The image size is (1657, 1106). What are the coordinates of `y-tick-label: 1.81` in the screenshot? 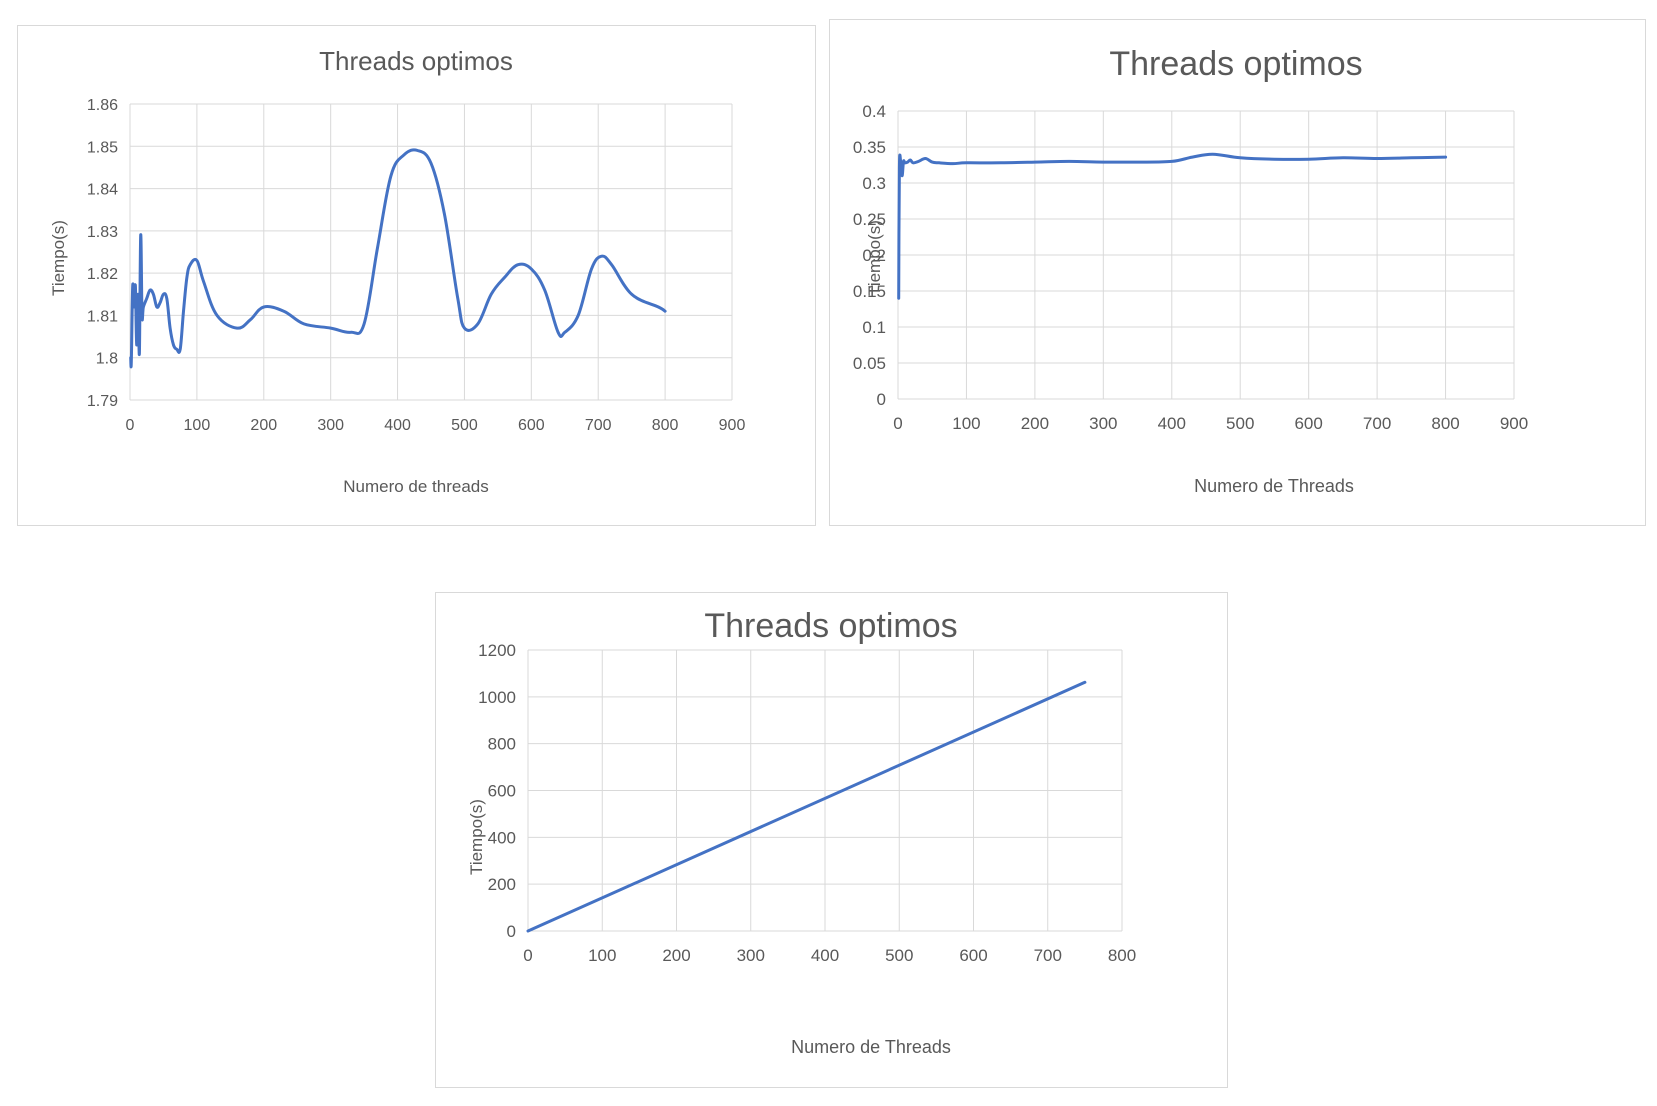 It's located at (102, 316).